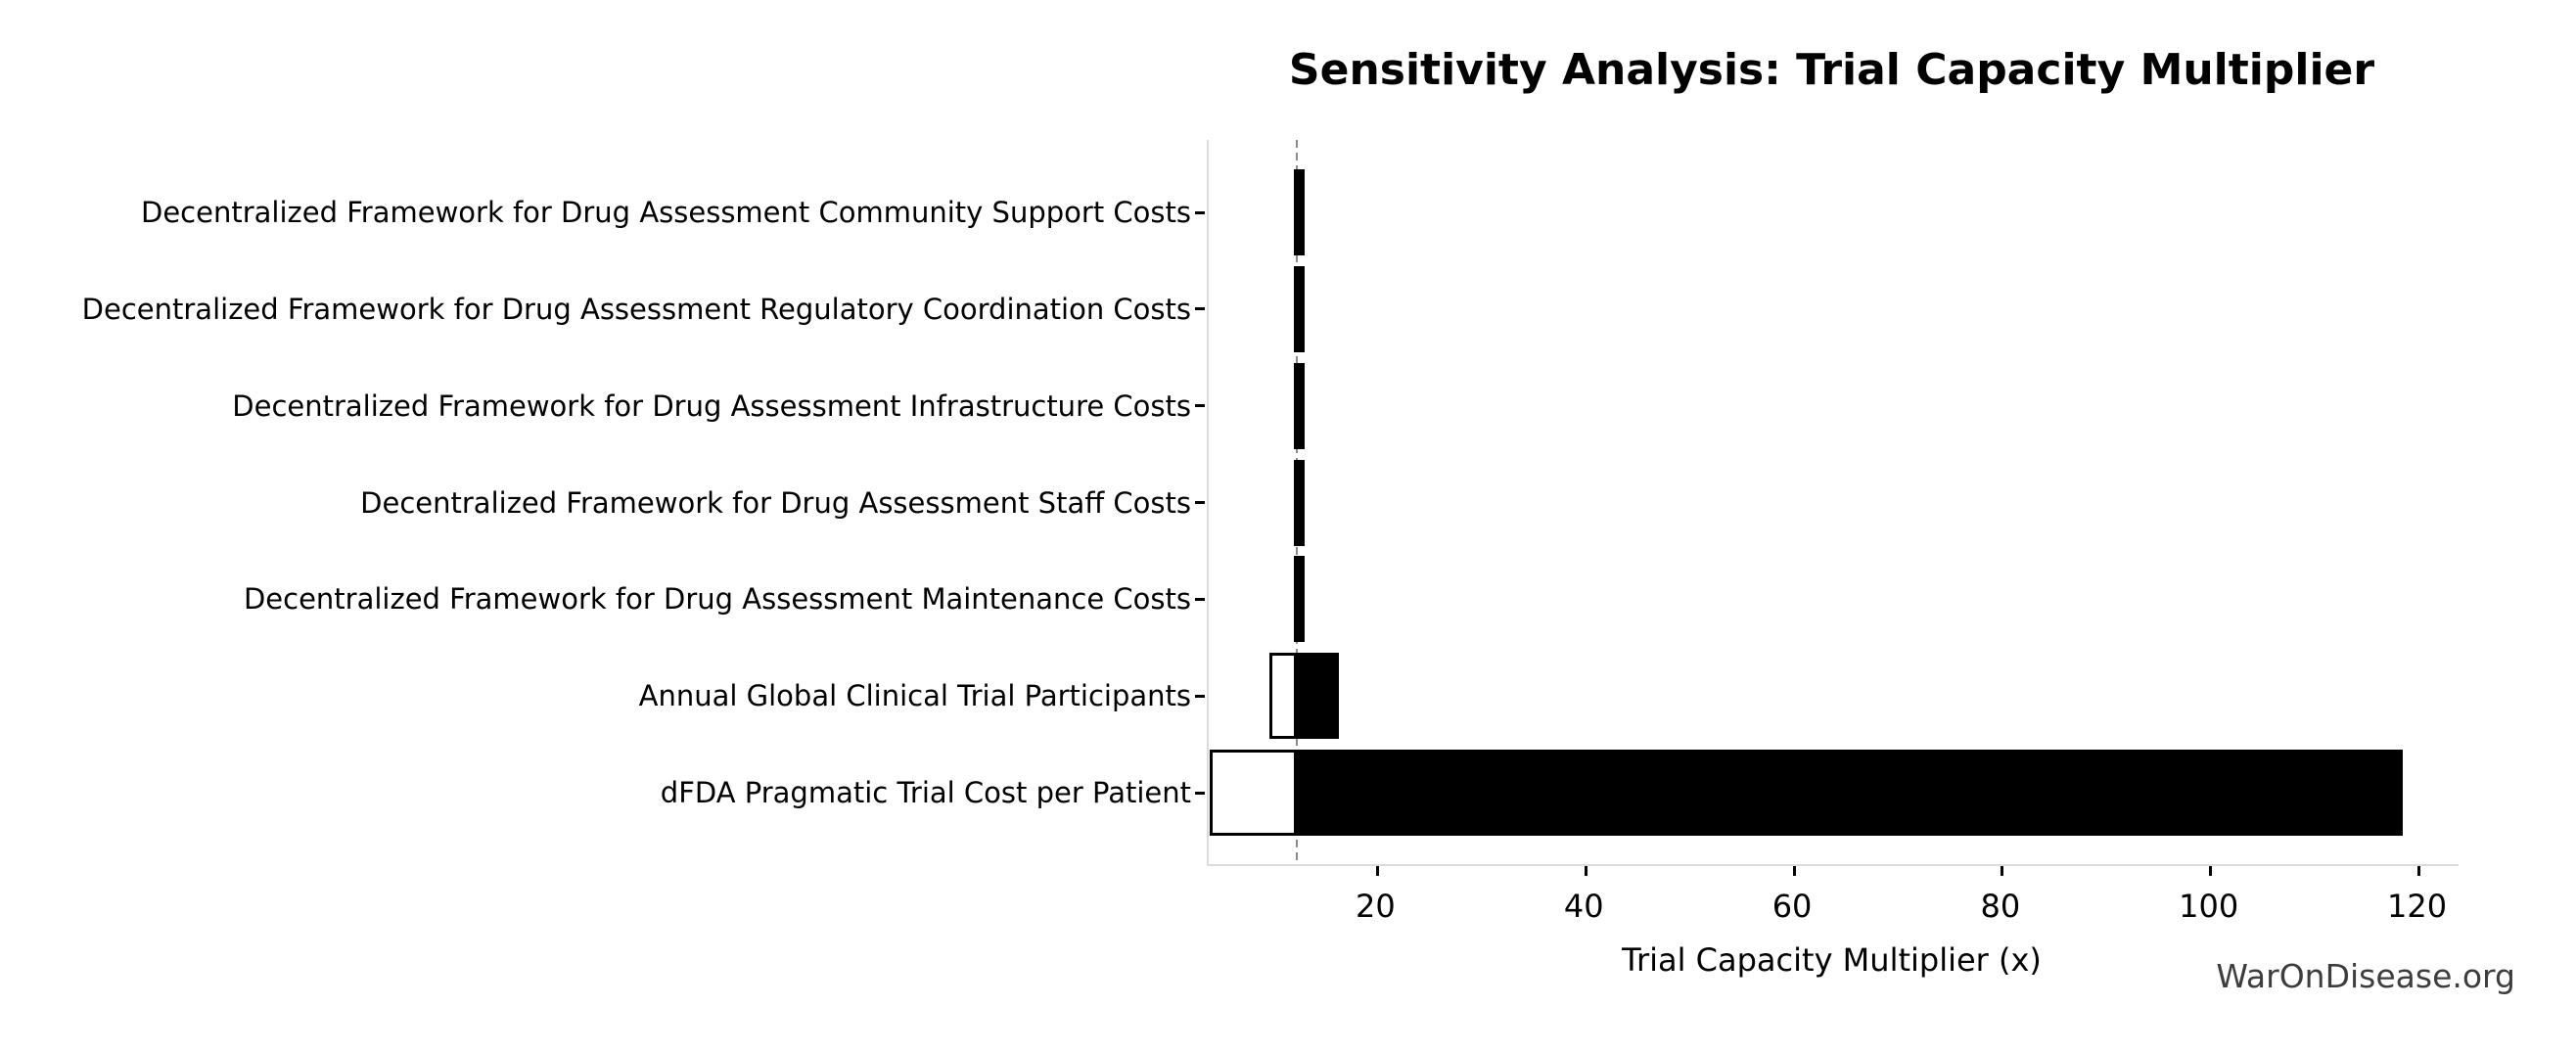  Describe the element at coordinates (2209, 906) in the screenshot. I see `x-axis-tick-label: 100` at that location.